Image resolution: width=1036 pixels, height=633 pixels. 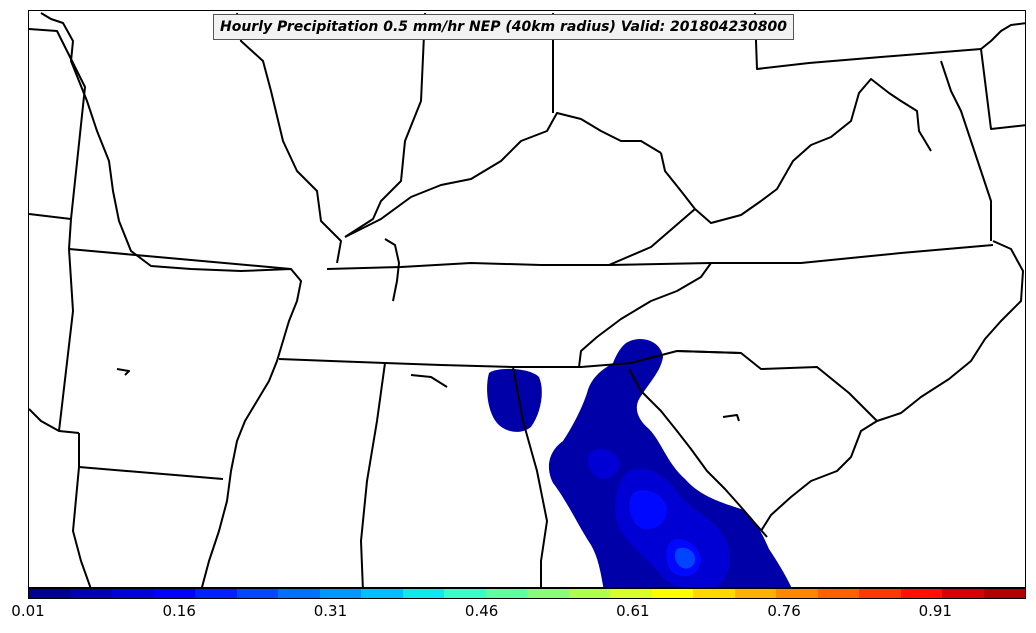 What do you see at coordinates (429, 381) in the screenshot?
I see `lake-guntersville` at bounding box center [429, 381].